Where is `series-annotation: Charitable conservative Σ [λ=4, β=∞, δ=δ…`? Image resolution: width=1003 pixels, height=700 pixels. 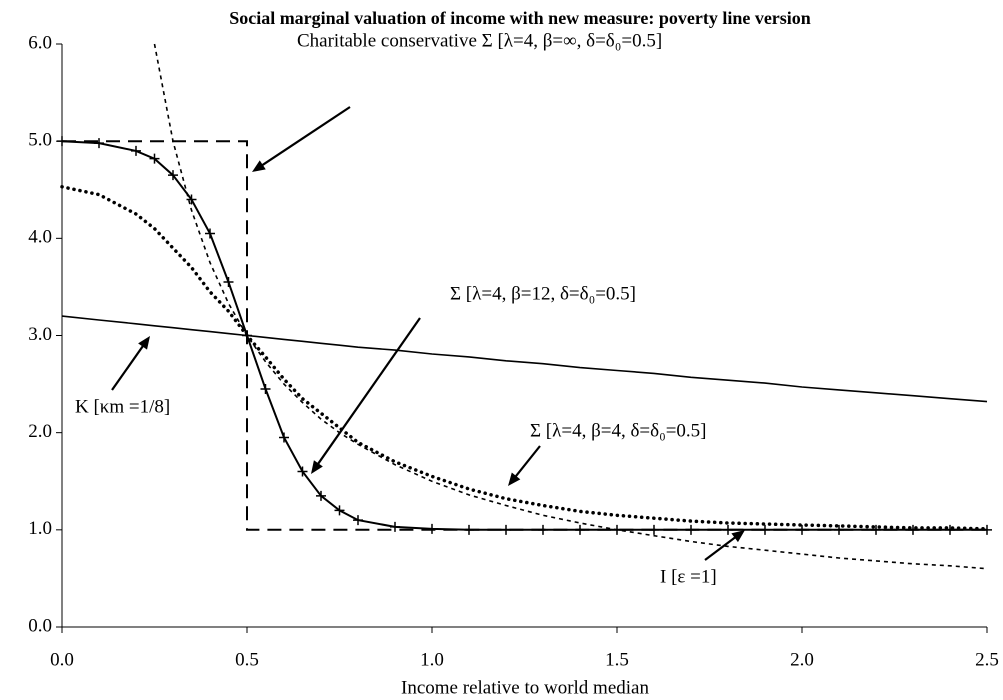
series-annotation: Charitable conservative Σ [λ=4, β=∞, δ=δ… is located at coordinates (479, 40).